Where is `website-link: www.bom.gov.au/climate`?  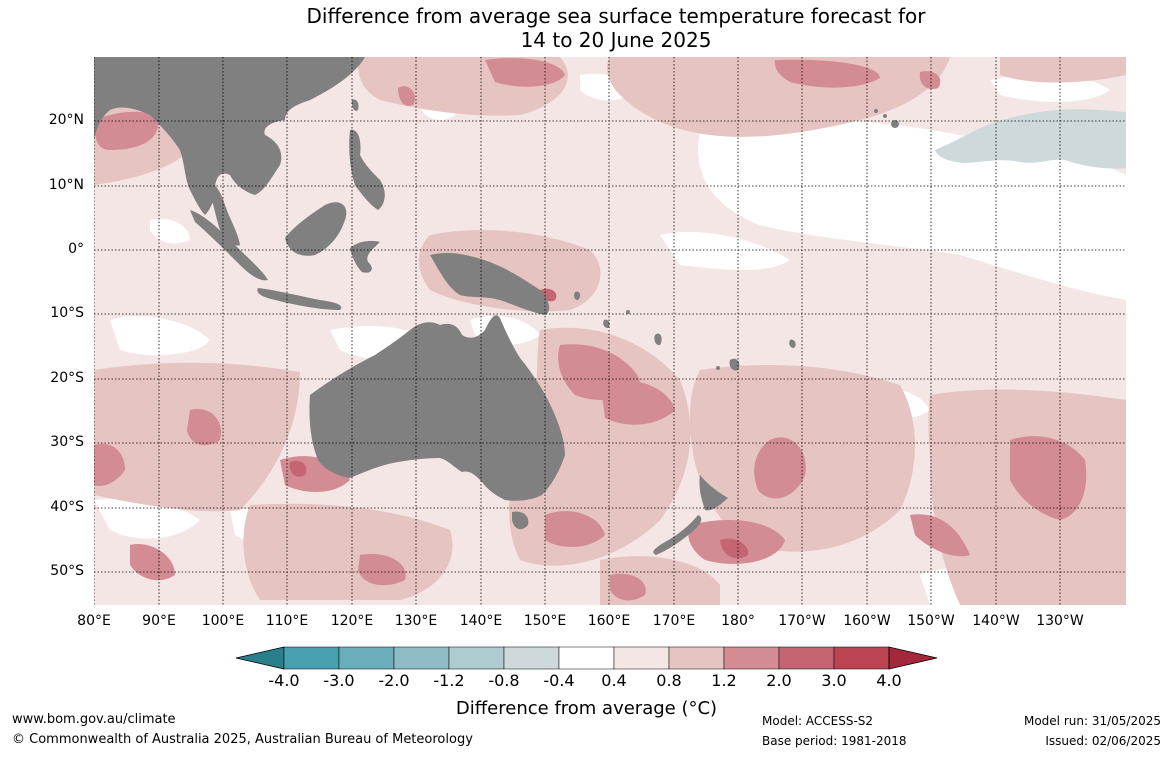
website-link: www.bom.gov.au/climate is located at coordinates (94, 719).